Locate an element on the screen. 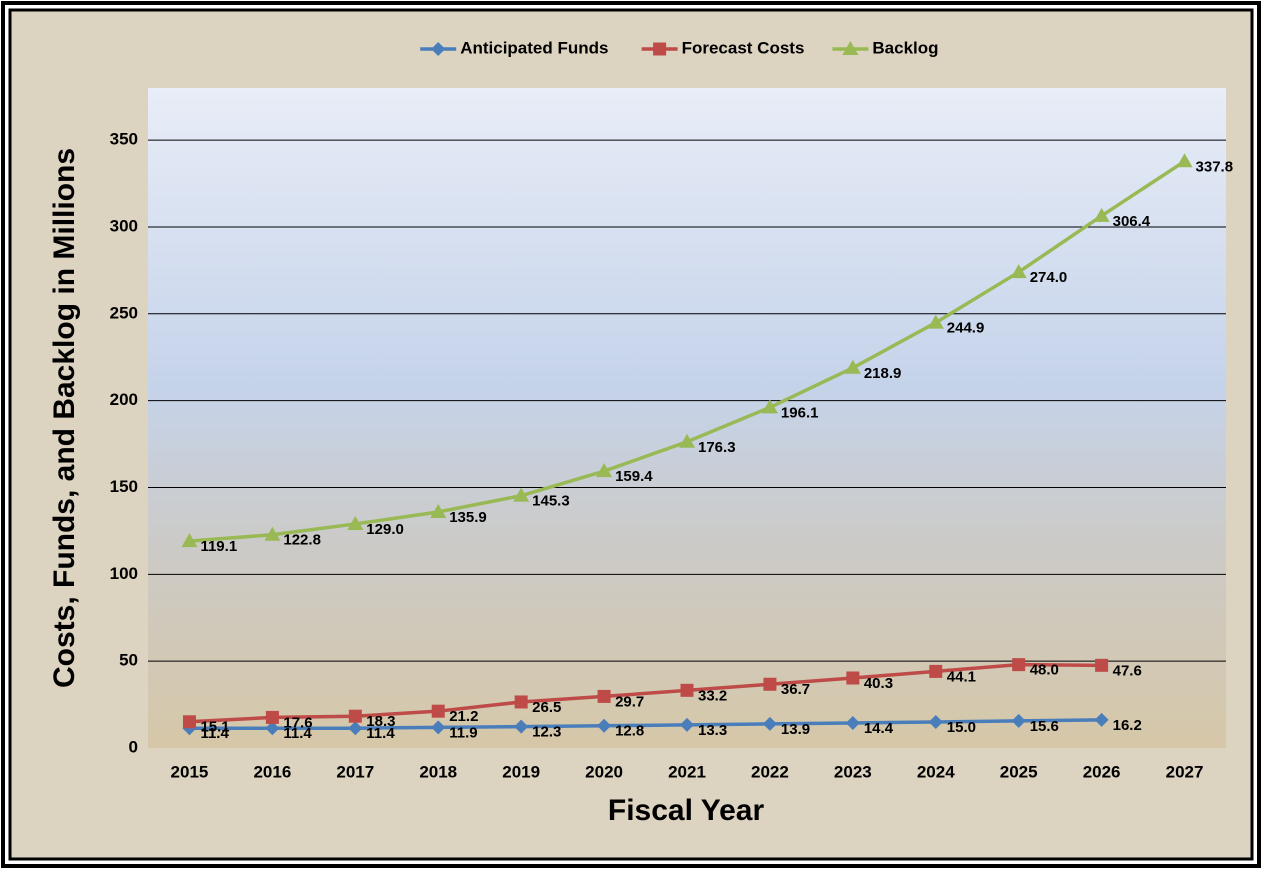 Image resolution: width=1262 pixels, height=869 pixels. legend-label: Anticipated Funds is located at coordinates (534, 47).